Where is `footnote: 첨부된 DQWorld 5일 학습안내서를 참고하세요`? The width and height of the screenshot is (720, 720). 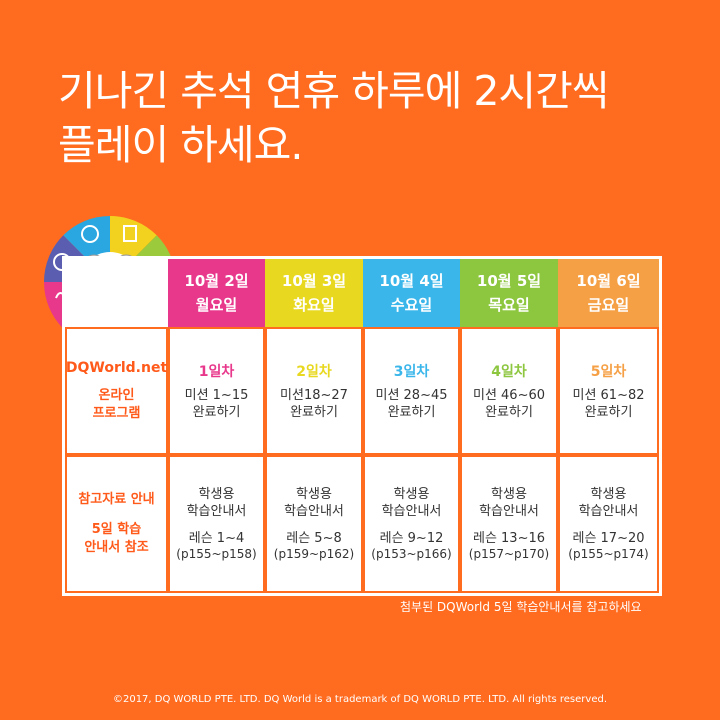 footnote: 첨부된 DQWorld 5일 학습안내서를 참고하세요 is located at coordinates (521, 607).